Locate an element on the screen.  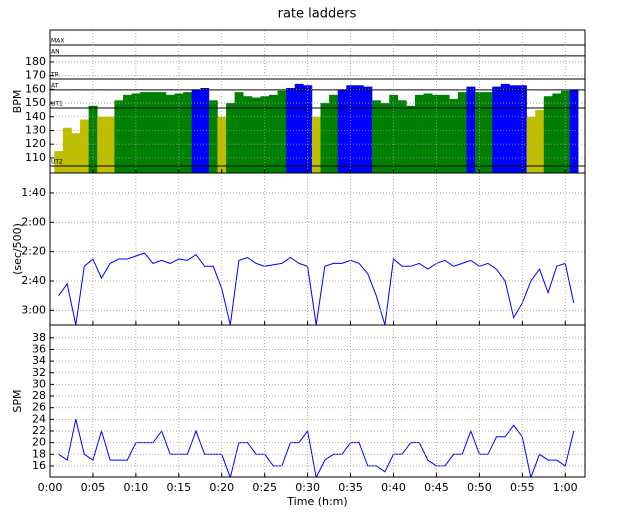
x-tick-label: 0:15 is located at coordinates (178, 487).